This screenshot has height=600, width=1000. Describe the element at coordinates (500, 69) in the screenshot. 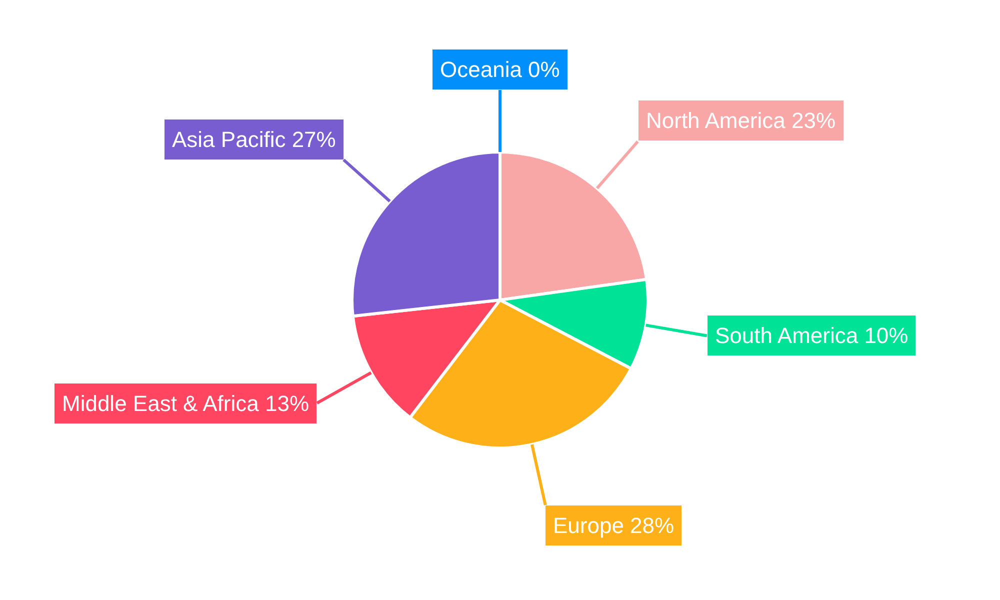

I see `category-label: Oceania 0%` at that location.